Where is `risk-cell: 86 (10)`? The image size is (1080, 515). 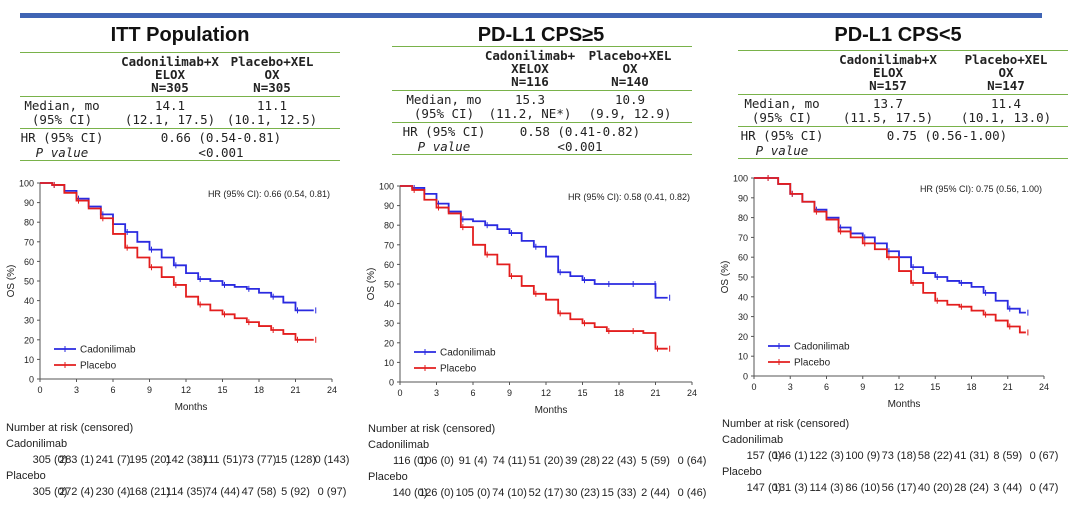
risk-cell: 86 (10) is located at coordinates (863, 488).